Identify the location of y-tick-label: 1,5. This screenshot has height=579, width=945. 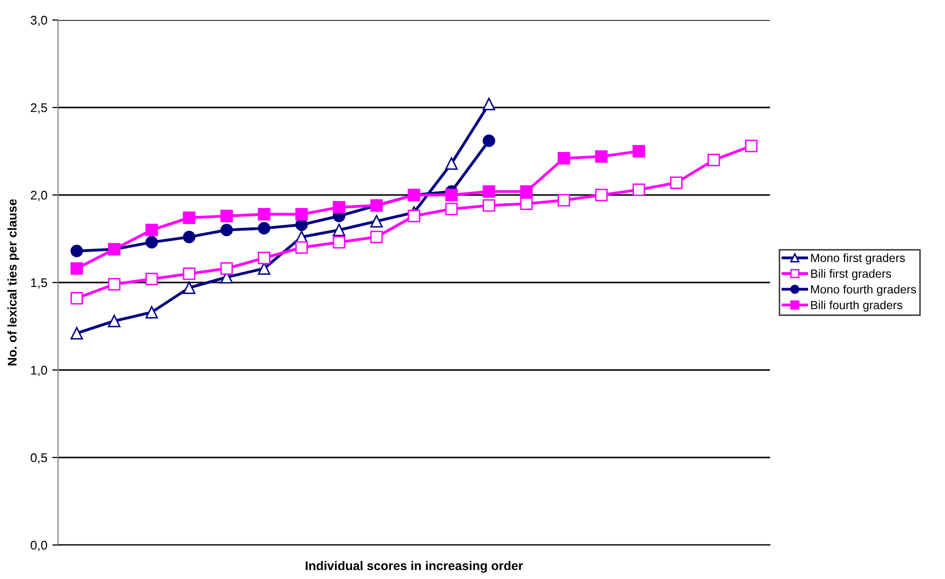
(39, 283).